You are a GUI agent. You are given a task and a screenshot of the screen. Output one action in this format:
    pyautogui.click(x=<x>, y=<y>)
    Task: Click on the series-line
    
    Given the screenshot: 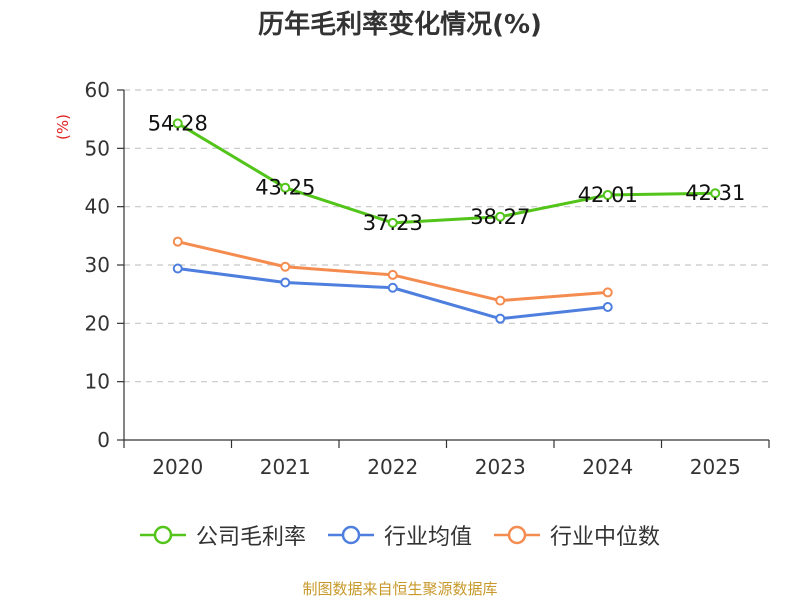 What is the action you would take?
    pyautogui.click(x=446, y=173)
    